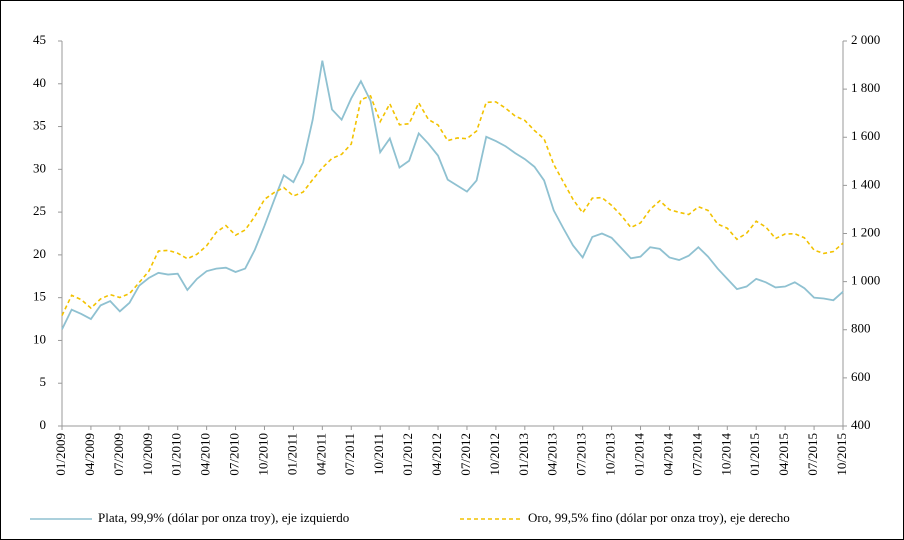 The height and width of the screenshot is (540, 904). What do you see at coordinates (147, 454) in the screenshot?
I see `x-tick-label: 10/2009` at bounding box center [147, 454].